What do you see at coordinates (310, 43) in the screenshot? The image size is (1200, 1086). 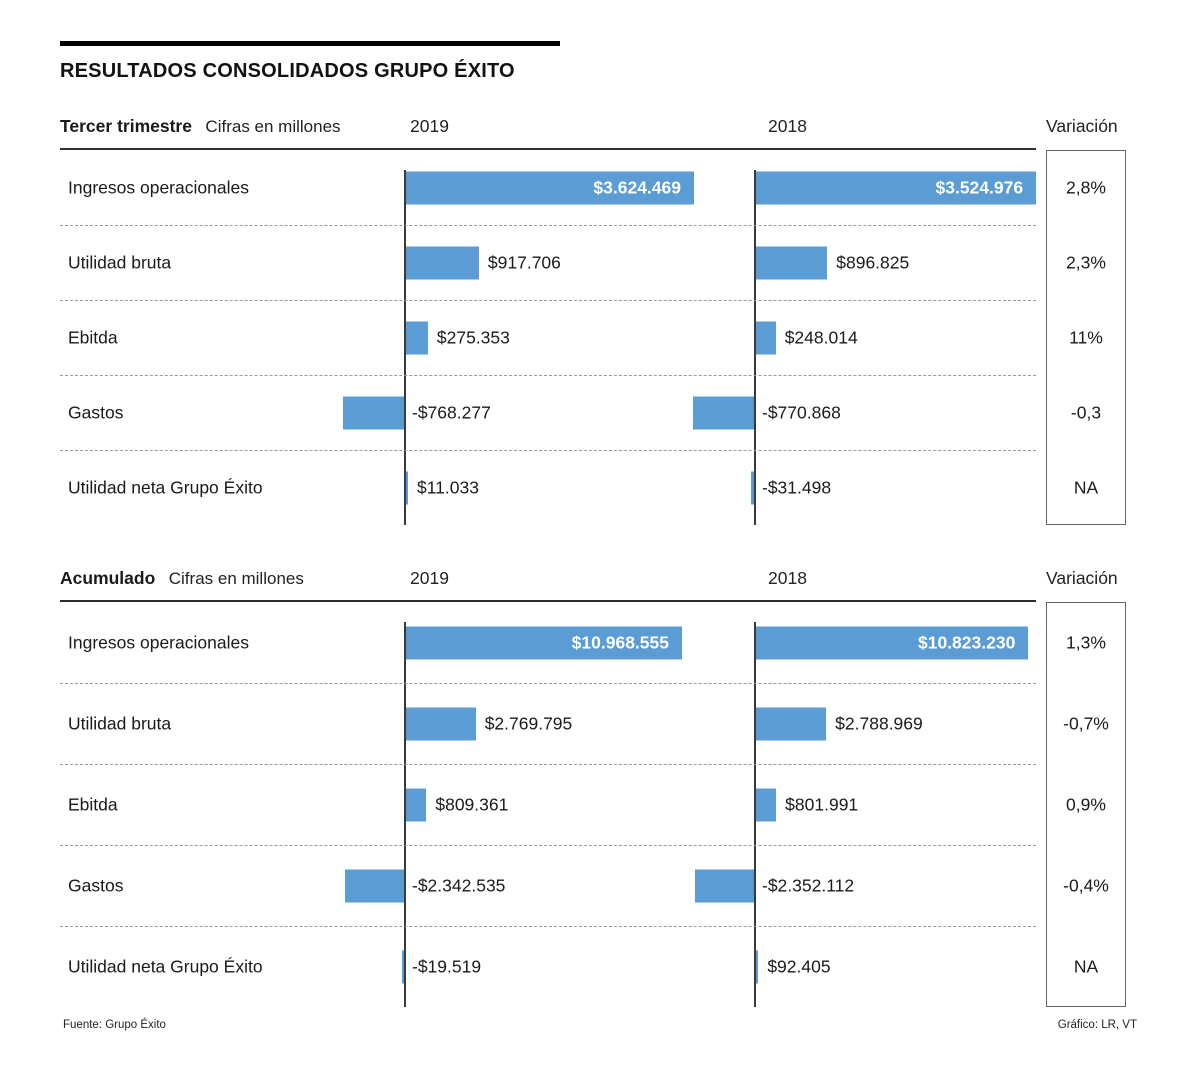 I see `title-rule` at bounding box center [310, 43].